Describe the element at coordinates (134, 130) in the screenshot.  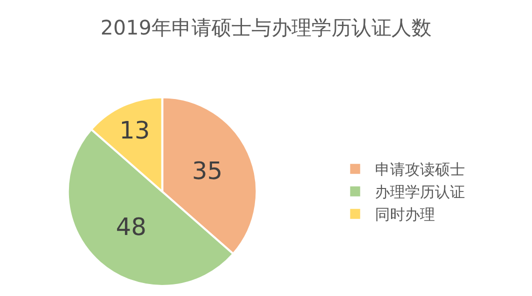
I see `data-label: 13` at that location.